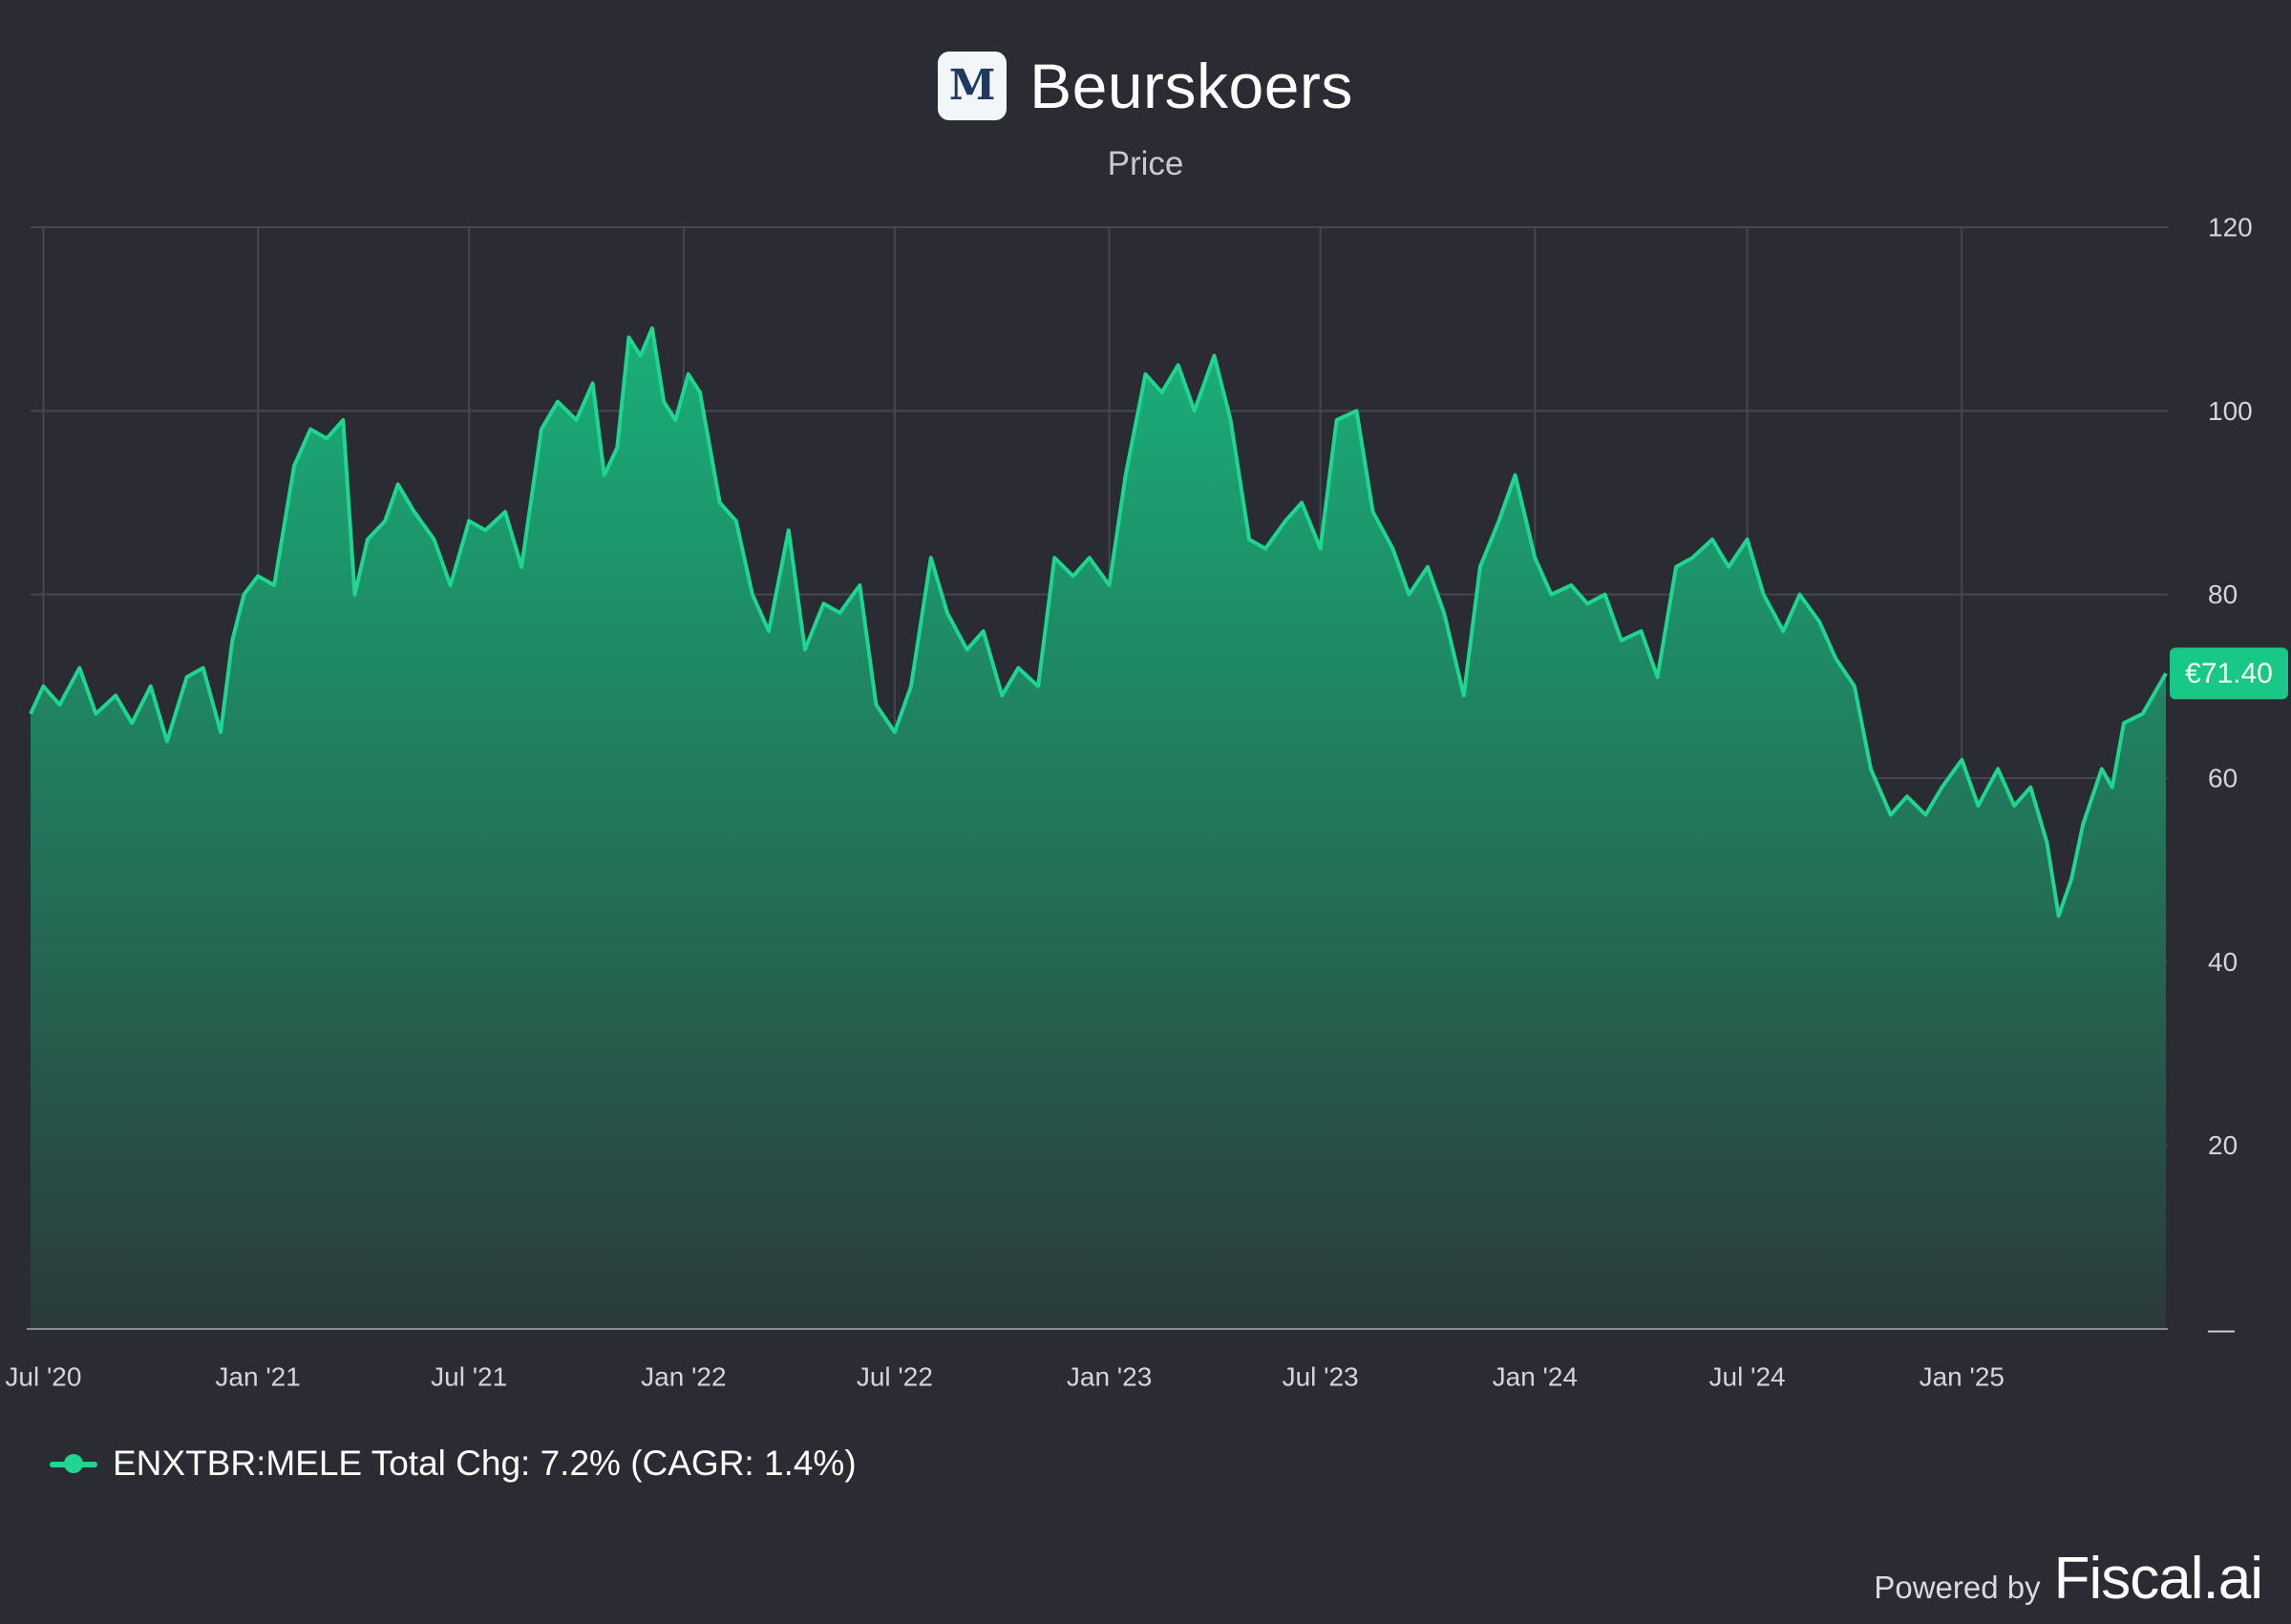 The height and width of the screenshot is (1624, 2291). I want to click on powered-by-text: Powered by, so click(1957, 1587).